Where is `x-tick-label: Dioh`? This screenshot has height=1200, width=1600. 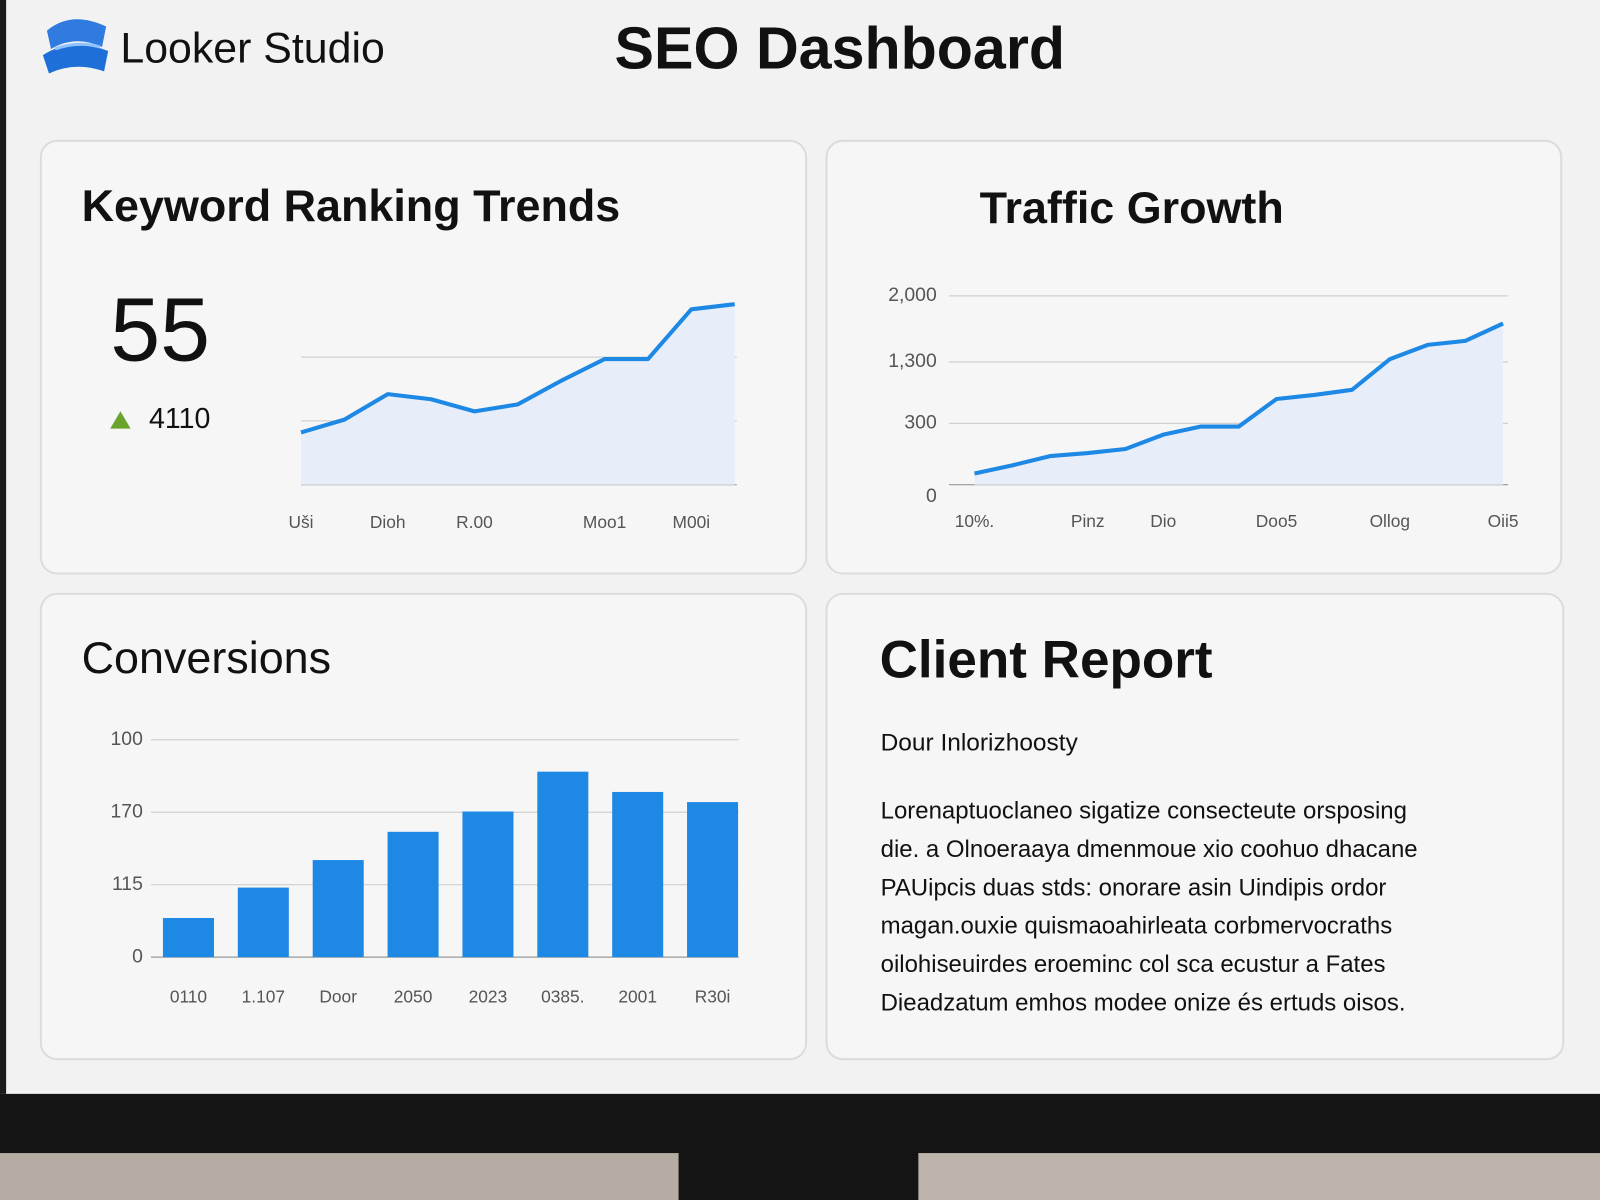 x-tick-label: Dioh is located at coordinates (388, 522).